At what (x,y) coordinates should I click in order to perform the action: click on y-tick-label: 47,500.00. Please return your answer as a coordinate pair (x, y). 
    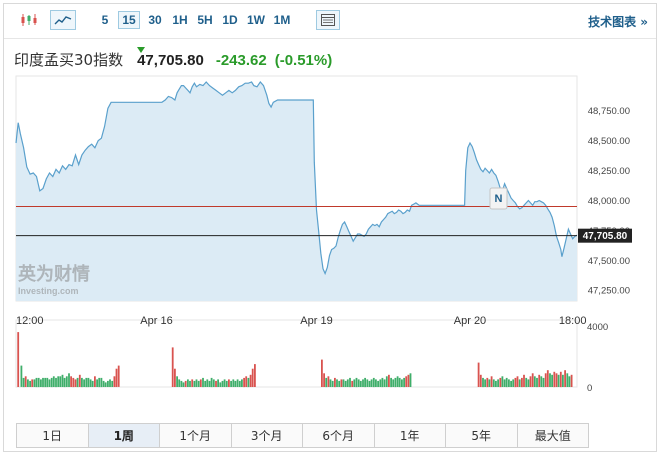
    Looking at the image, I should click on (609, 261).